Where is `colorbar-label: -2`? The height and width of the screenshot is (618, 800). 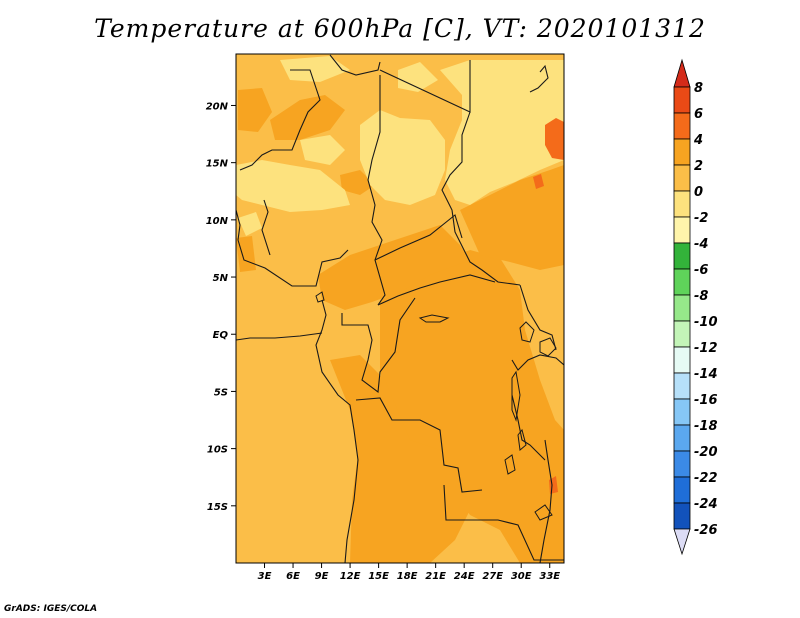 colorbar-label: -2 is located at coordinates (701, 218).